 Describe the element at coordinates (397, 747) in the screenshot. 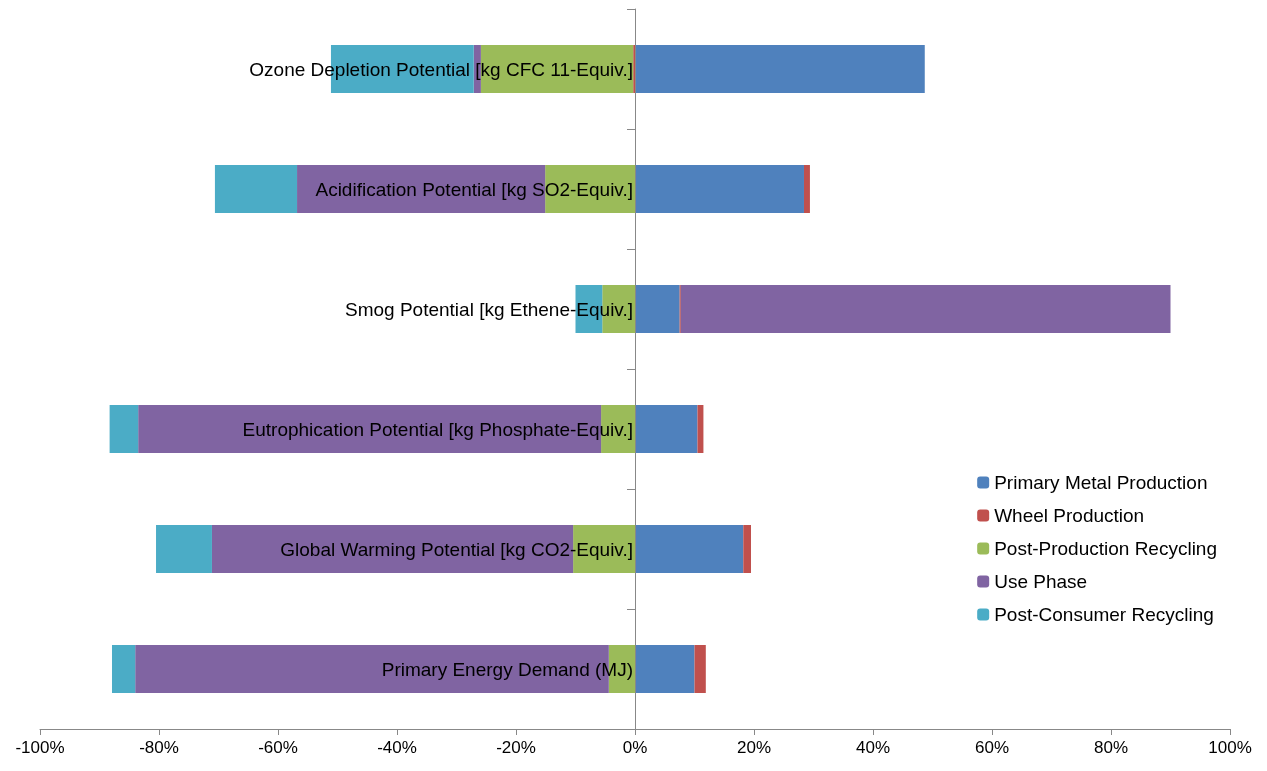

I see `x-tick-label: -40%` at that location.